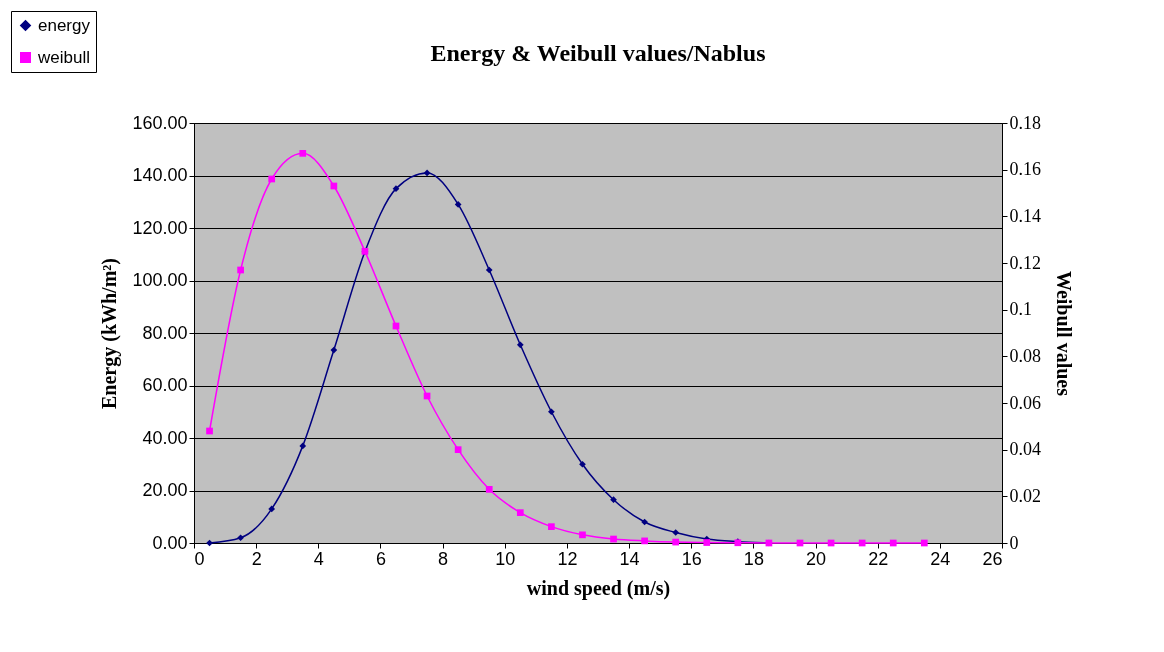  What do you see at coordinates (199, 558) in the screenshot?
I see `x-tick-label: 0` at bounding box center [199, 558].